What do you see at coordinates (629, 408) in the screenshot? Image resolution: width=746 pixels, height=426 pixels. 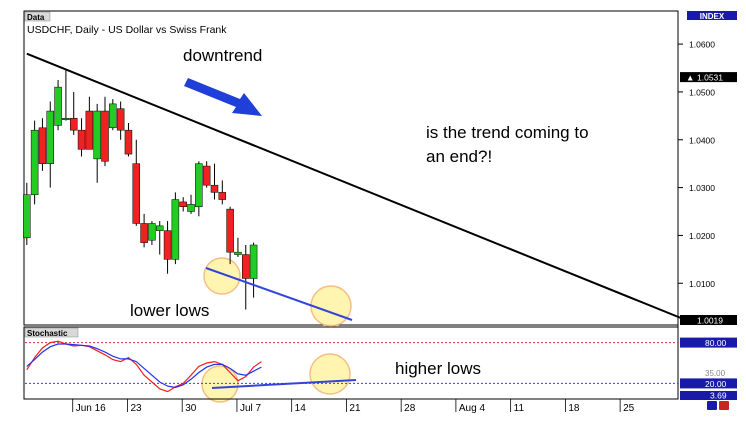 I see `x-tick-label: 25` at bounding box center [629, 408].